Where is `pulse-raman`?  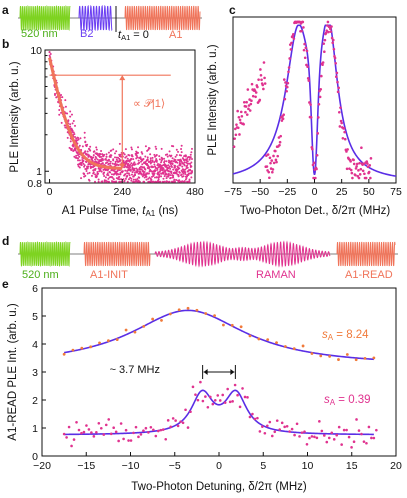 pulse-raman is located at coordinates (242, 254).